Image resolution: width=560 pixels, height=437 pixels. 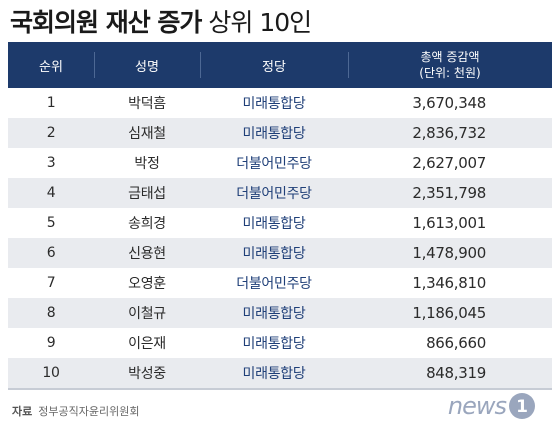 I want to click on name-cell: 박정, so click(x=147, y=163).